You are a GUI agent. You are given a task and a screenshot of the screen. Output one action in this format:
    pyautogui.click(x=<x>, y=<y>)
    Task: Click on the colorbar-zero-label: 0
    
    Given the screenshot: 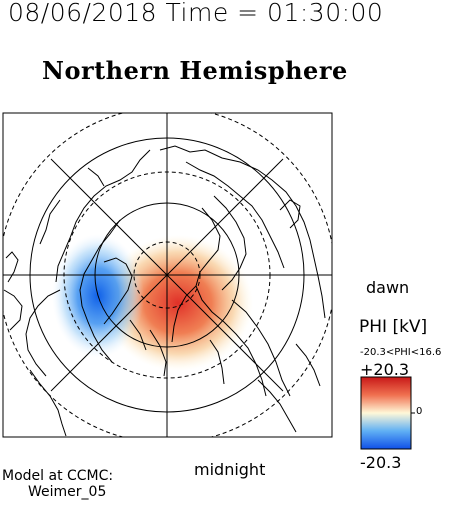 What is the action you would take?
    pyautogui.click(x=419, y=411)
    